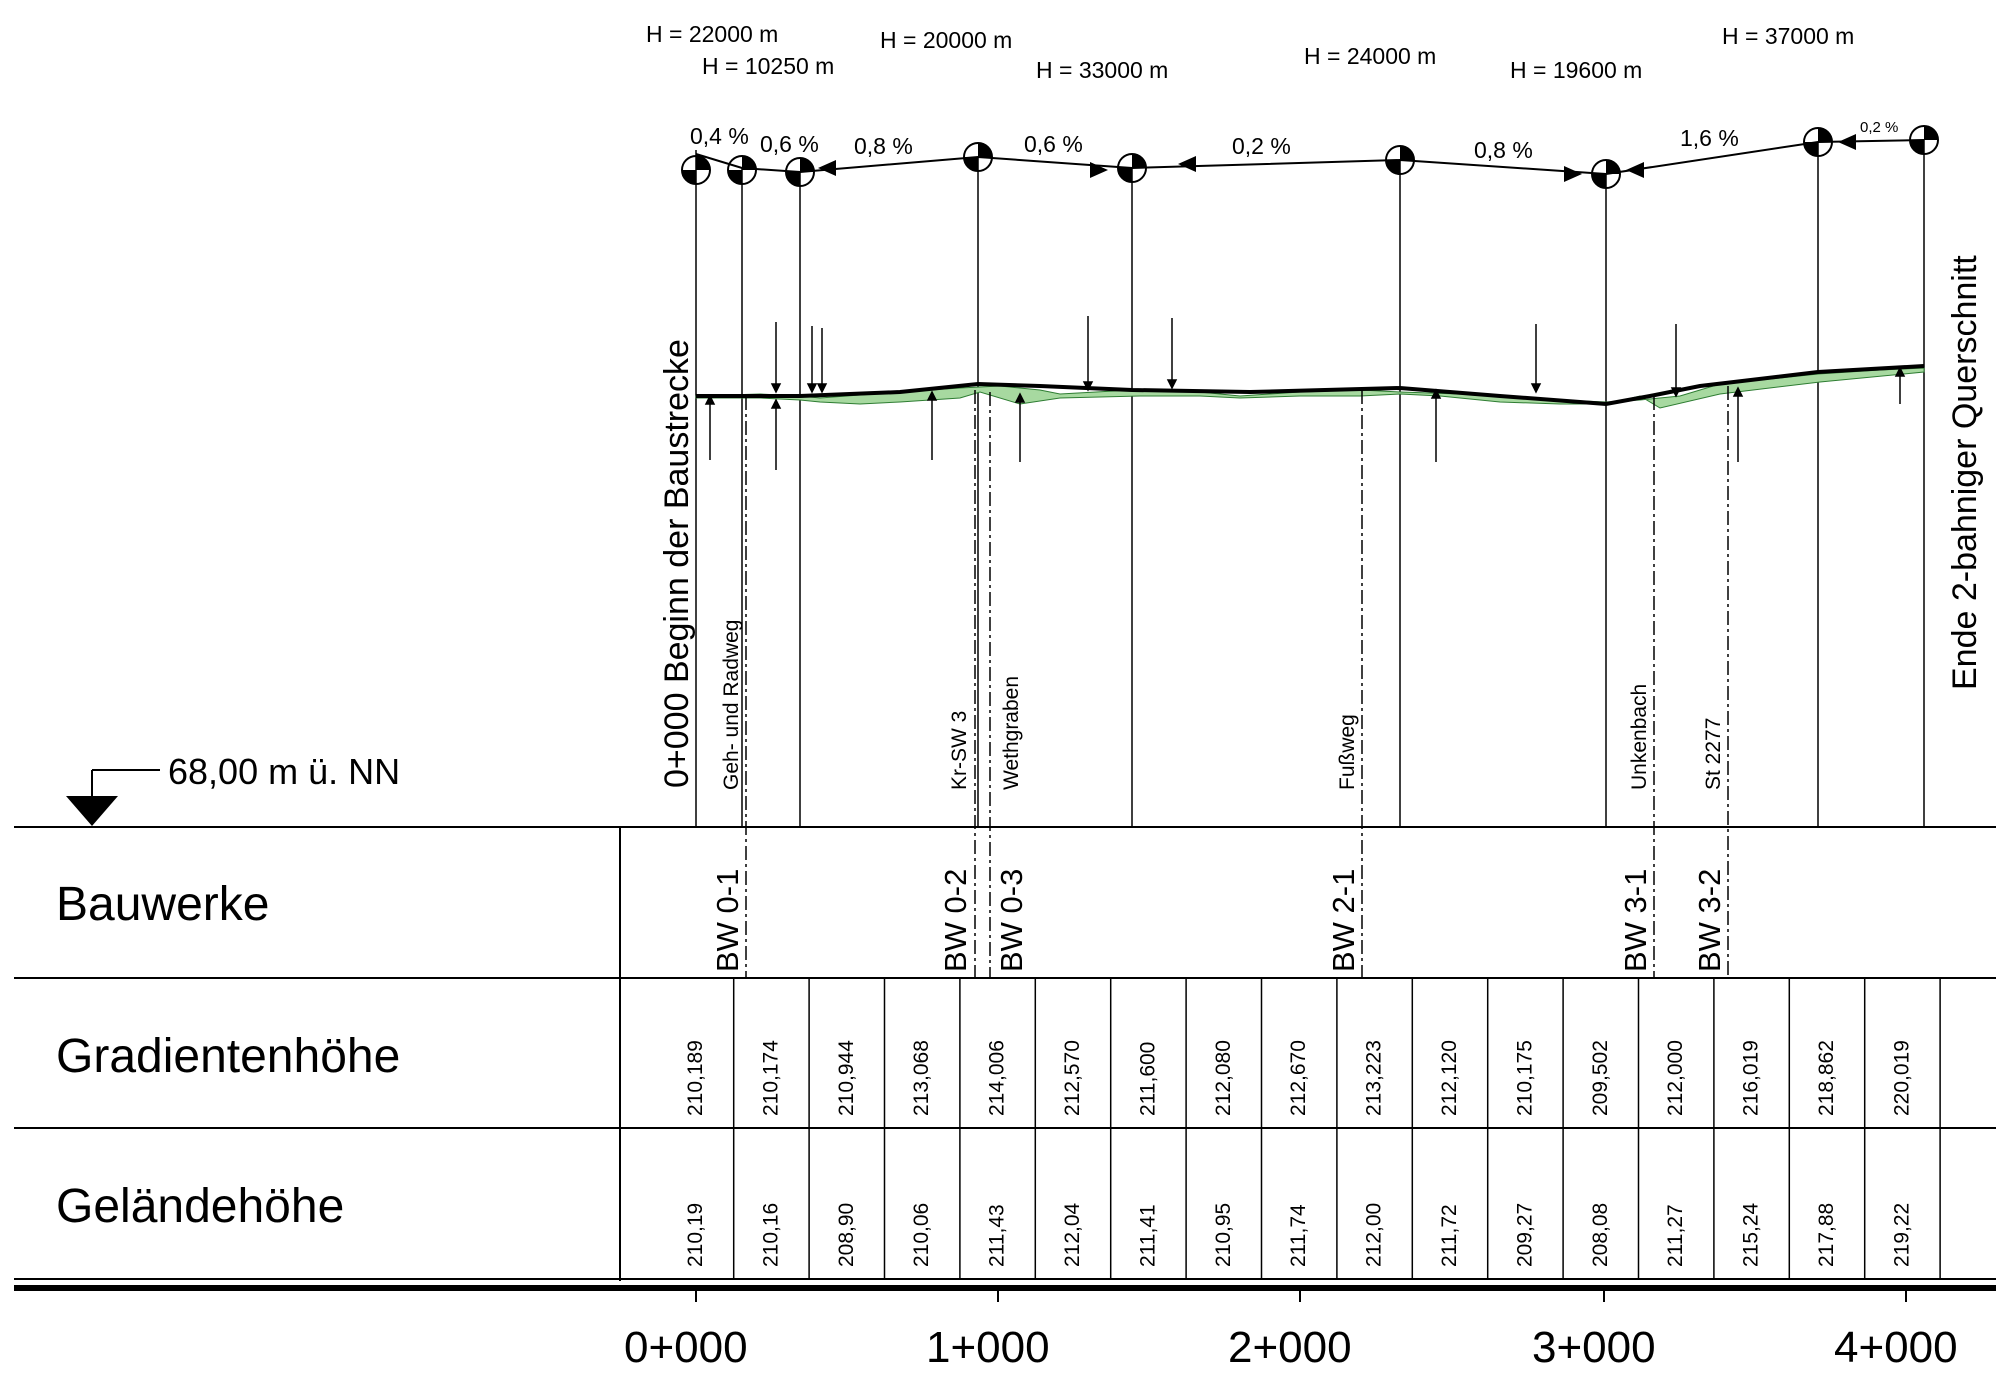 Image resolution: width=1996 pixels, height=1381 pixels. What do you see at coordinates (846, 1078) in the screenshot?
I see `gradient-height-cell: 210,944` at bounding box center [846, 1078].